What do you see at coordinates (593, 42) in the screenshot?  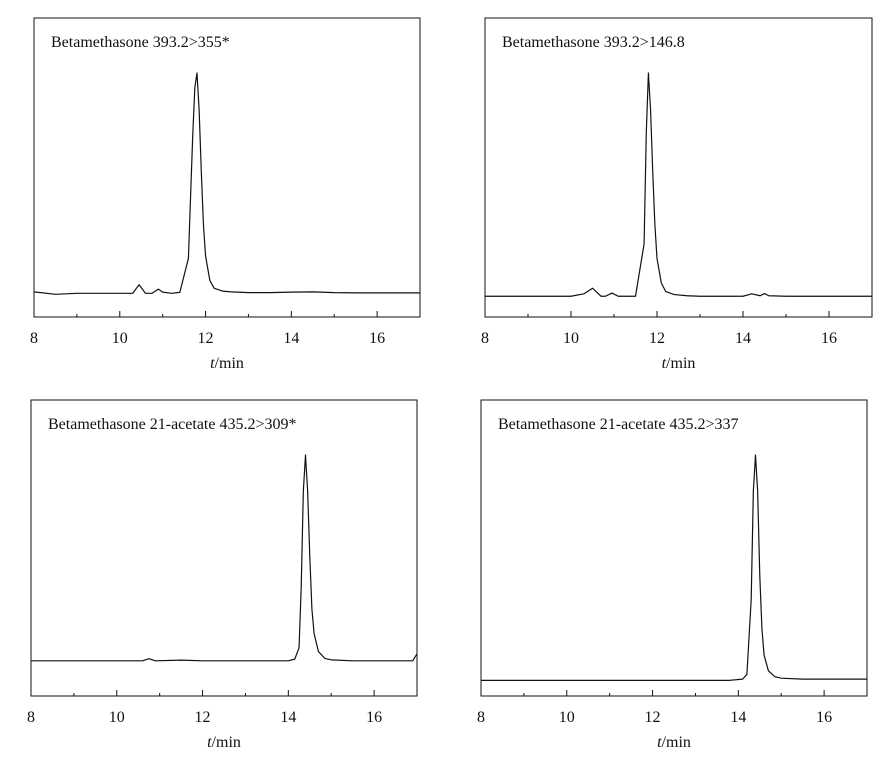 I see `panel-title: Betamethasone 393.2>146.8` at bounding box center [593, 42].